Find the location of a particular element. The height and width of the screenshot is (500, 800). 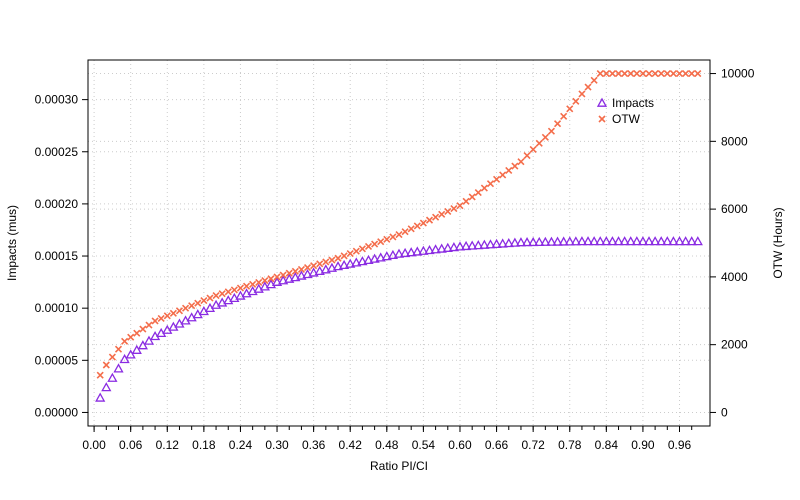

y-right-tick-label: 6000 is located at coordinates (734, 209).